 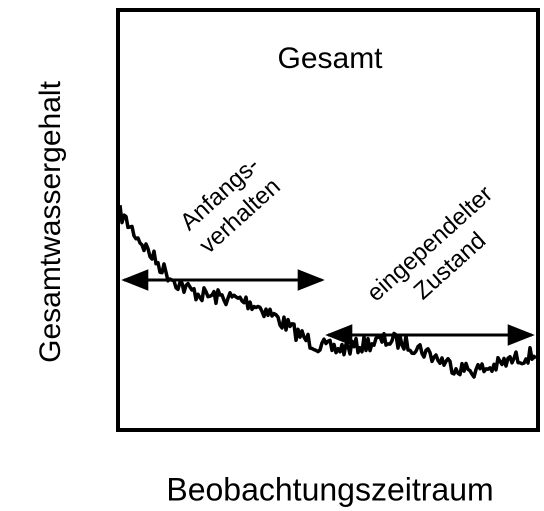 I want to click on title: Gesamt, so click(x=330, y=58).